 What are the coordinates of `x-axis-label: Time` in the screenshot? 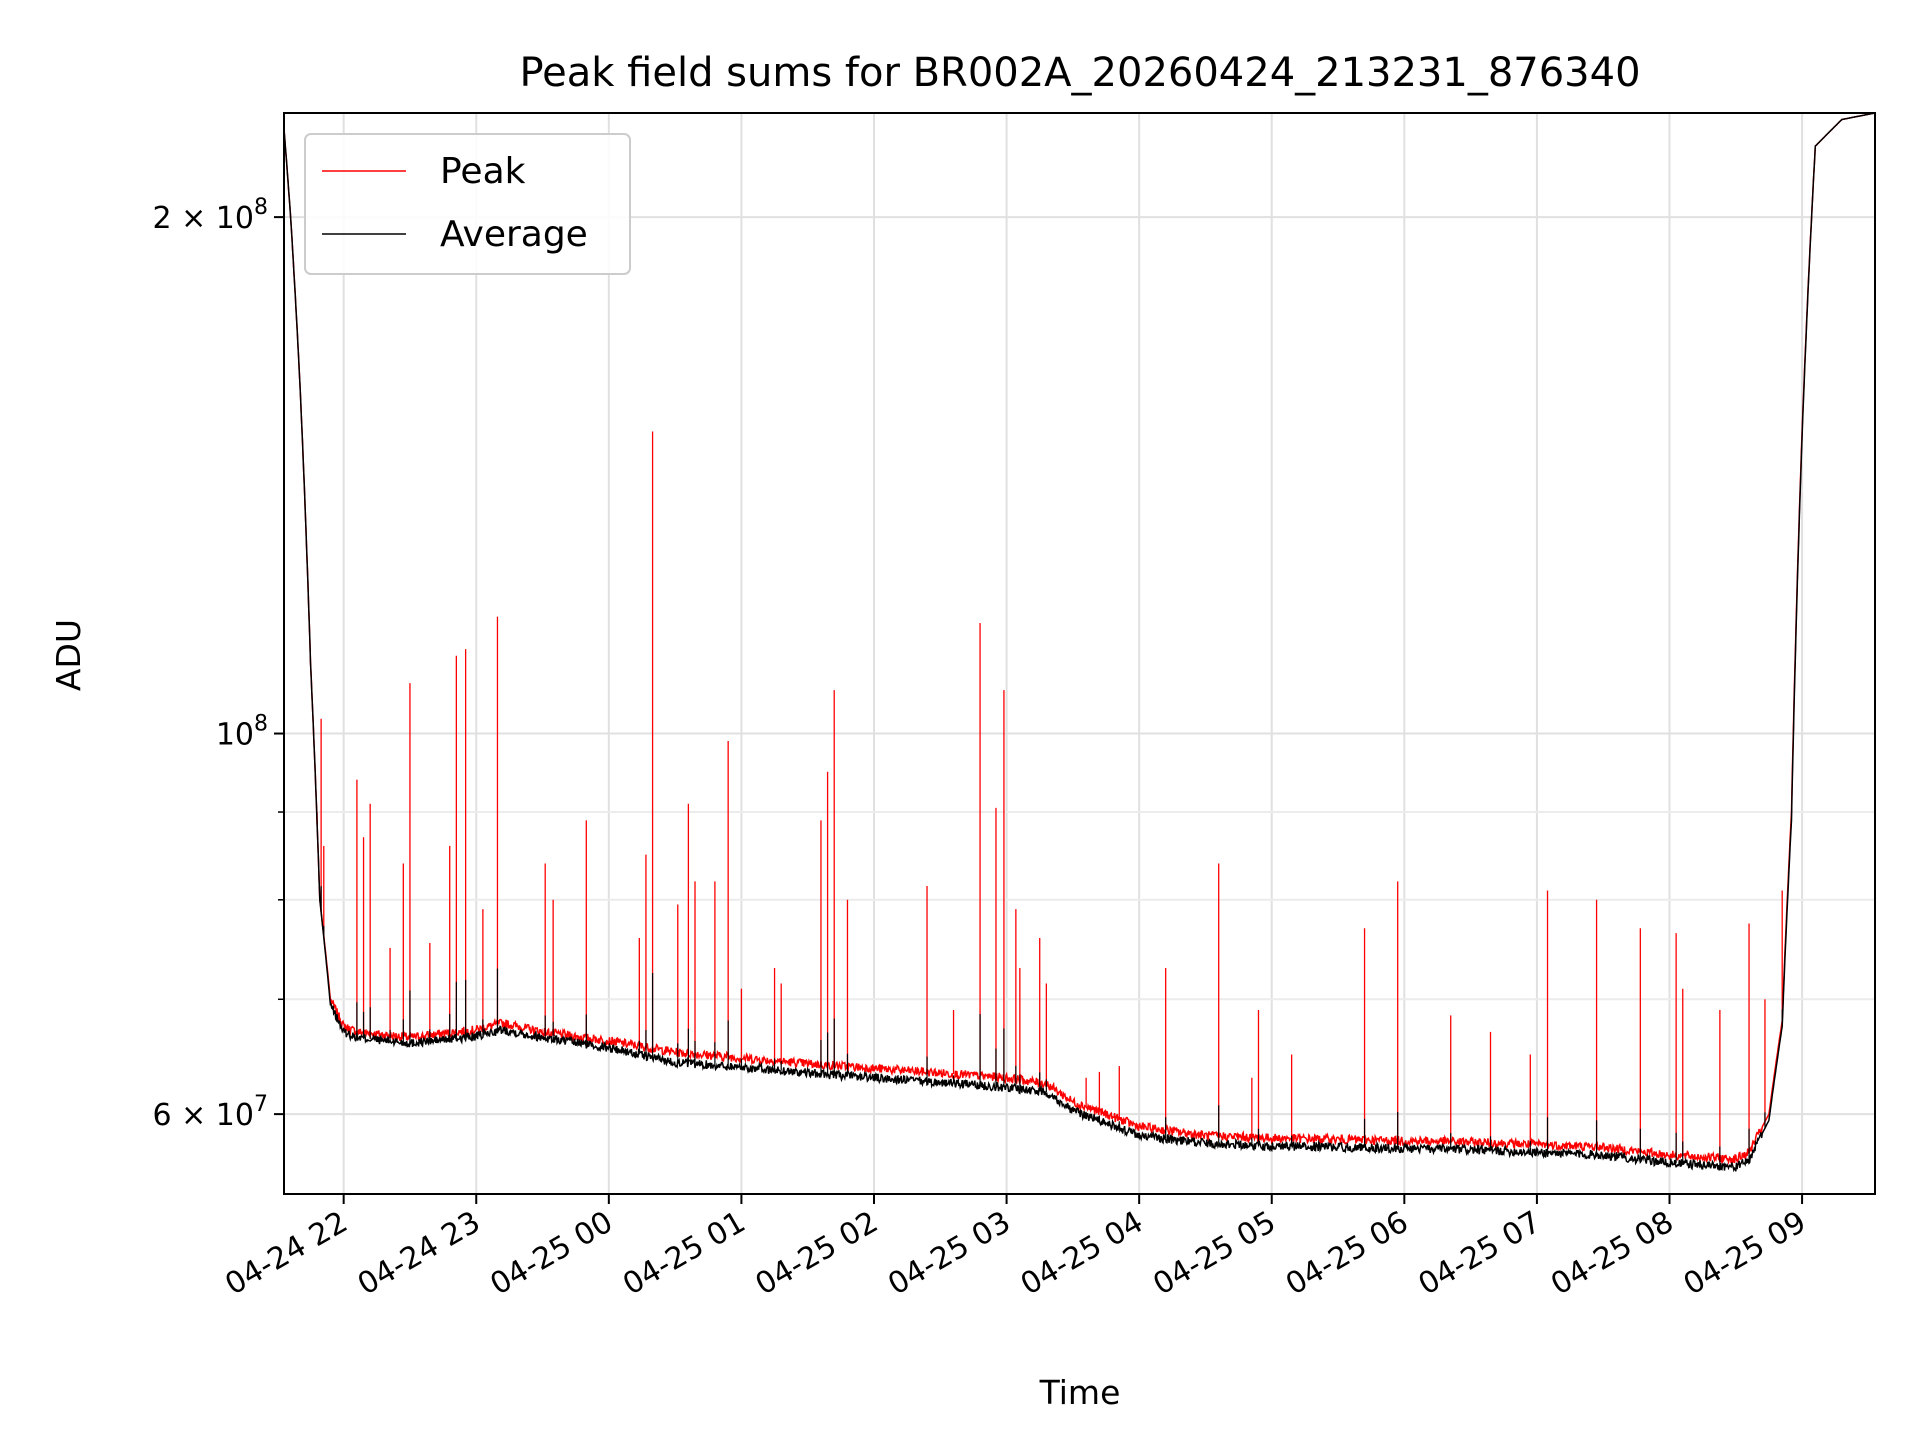 It's located at (1080, 1392).